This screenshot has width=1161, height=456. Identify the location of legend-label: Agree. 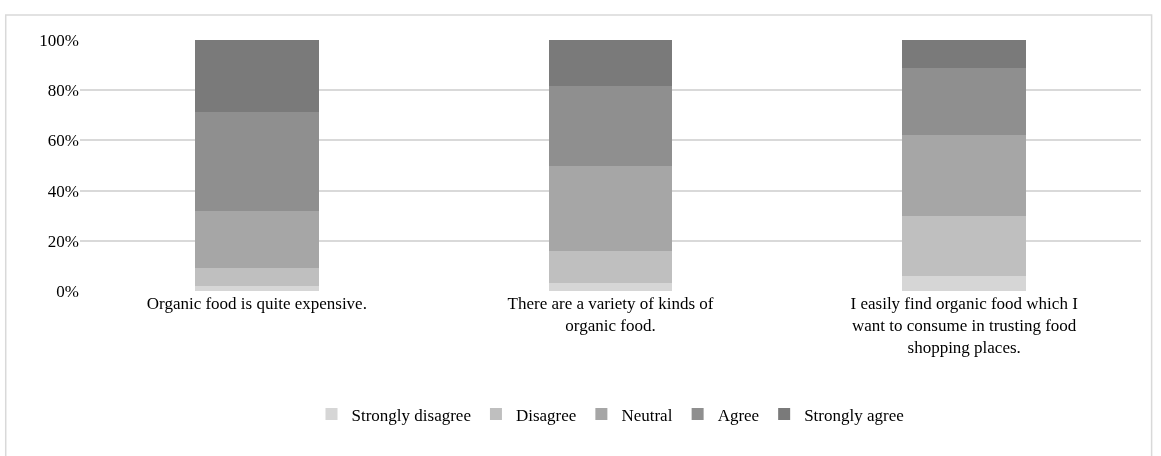
(738, 415).